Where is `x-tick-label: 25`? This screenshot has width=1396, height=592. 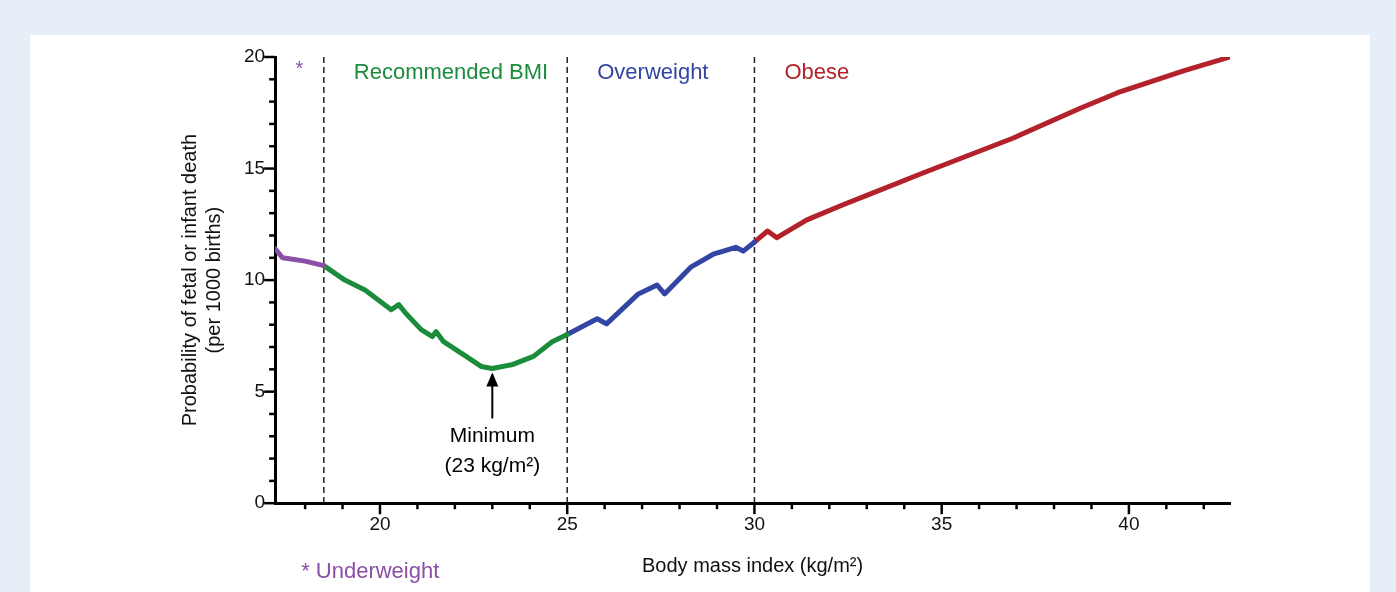
x-tick-label: 25 is located at coordinates (567, 523).